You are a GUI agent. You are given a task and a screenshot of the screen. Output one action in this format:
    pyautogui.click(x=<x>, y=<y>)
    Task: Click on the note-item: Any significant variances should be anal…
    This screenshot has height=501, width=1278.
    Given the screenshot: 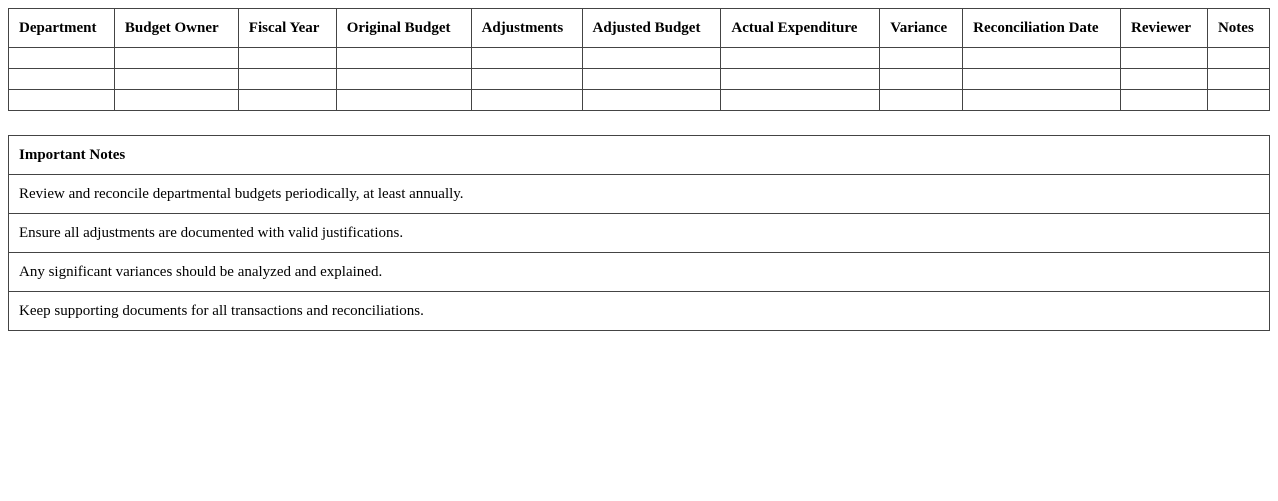 What is the action you would take?
    pyautogui.click(x=639, y=272)
    